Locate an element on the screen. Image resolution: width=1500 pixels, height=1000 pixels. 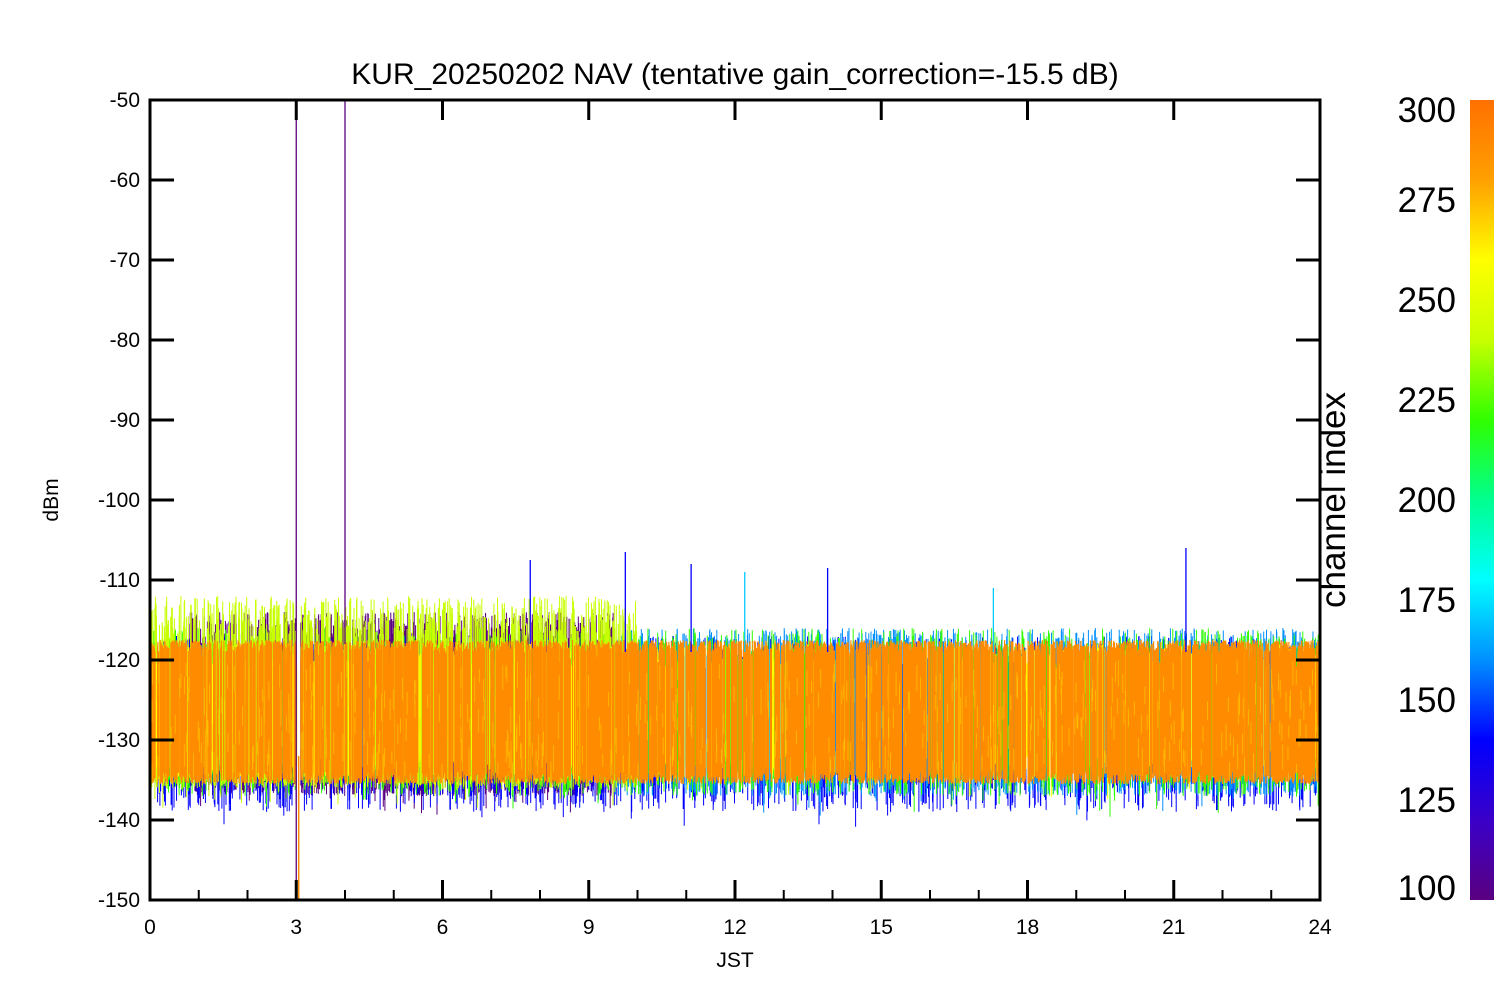
colorbar-tick-label: 125 is located at coordinates (1427, 800).